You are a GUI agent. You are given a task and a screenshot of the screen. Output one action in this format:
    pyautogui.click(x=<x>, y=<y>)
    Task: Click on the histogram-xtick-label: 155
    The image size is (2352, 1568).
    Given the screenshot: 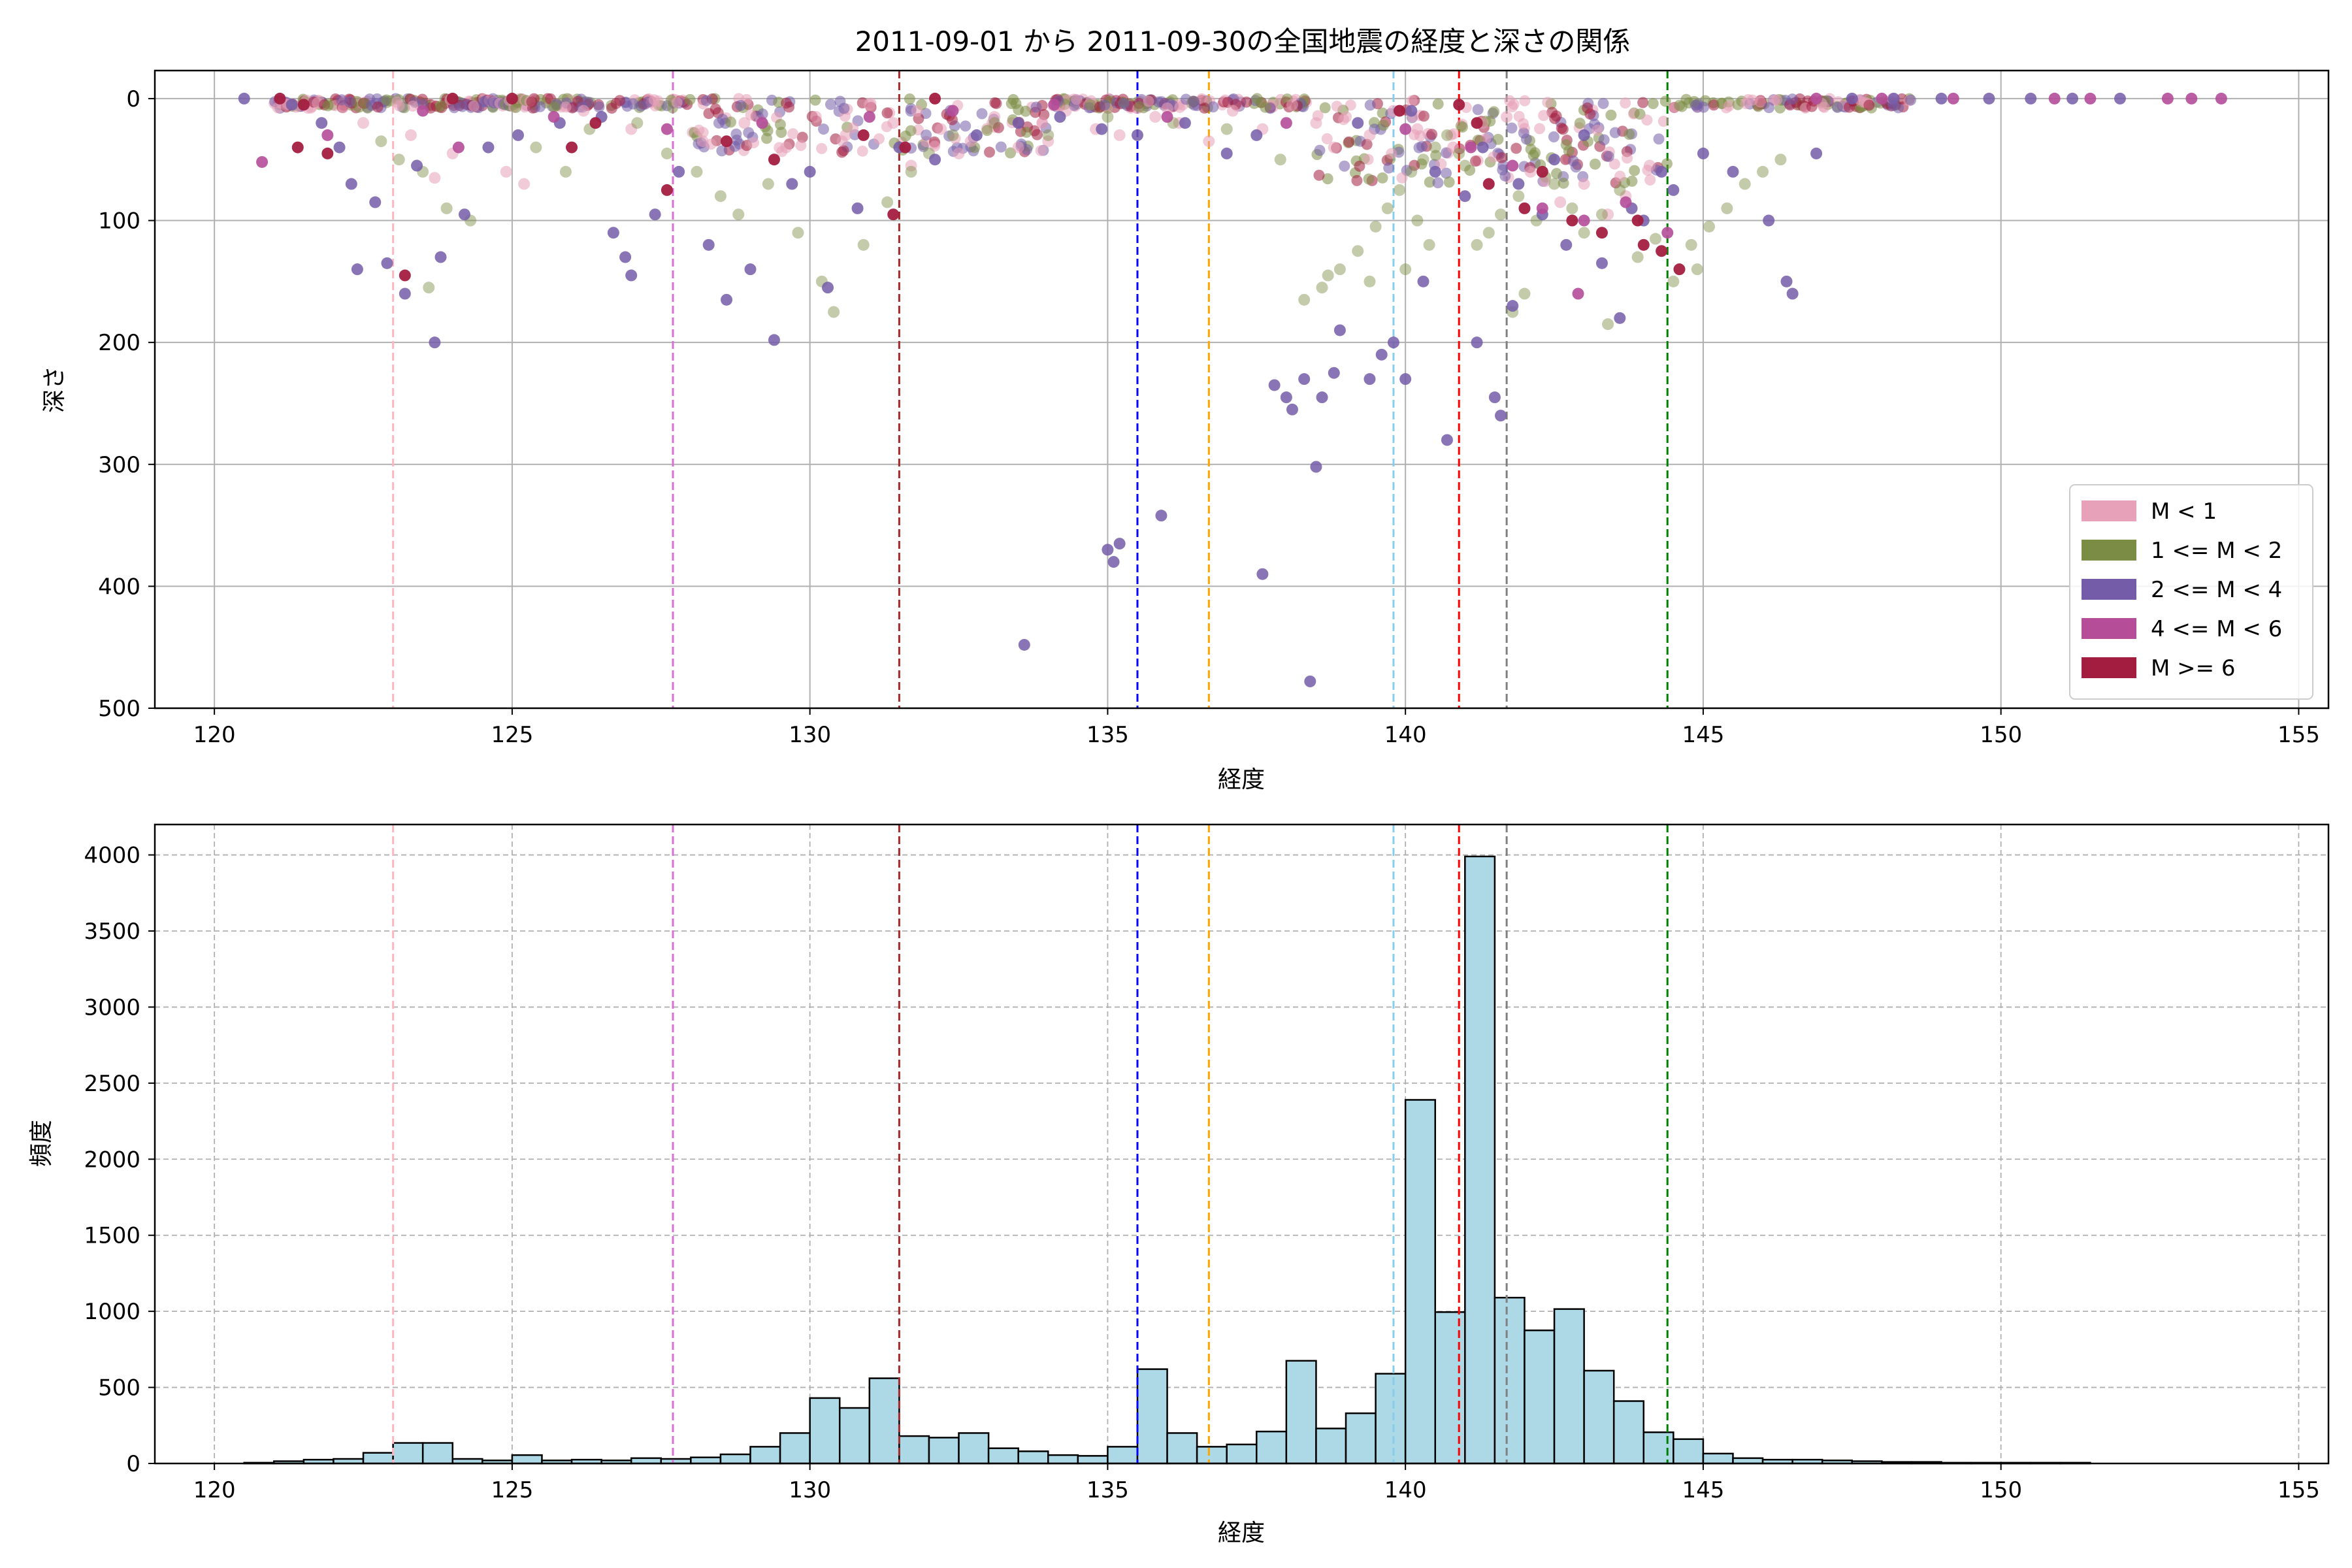 What is the action you would take?
    pyautogui.click(x=2299, y=1490)
    